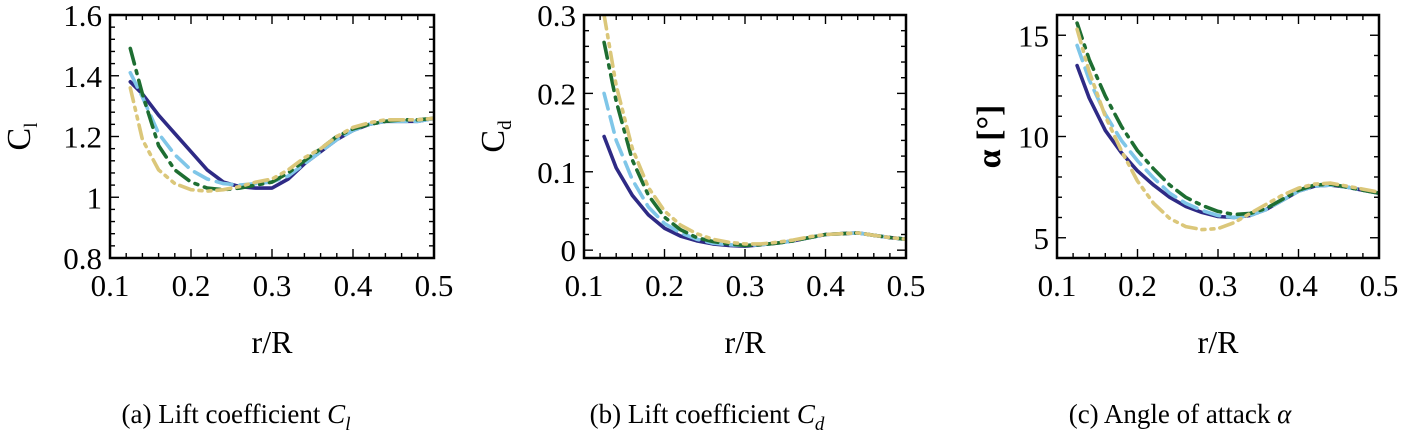 This screenshot has width=1409, height=445. Describe the element at coordinates (82, 137) in the screenshot. I see `y-tick-label: 1.2` at that location.